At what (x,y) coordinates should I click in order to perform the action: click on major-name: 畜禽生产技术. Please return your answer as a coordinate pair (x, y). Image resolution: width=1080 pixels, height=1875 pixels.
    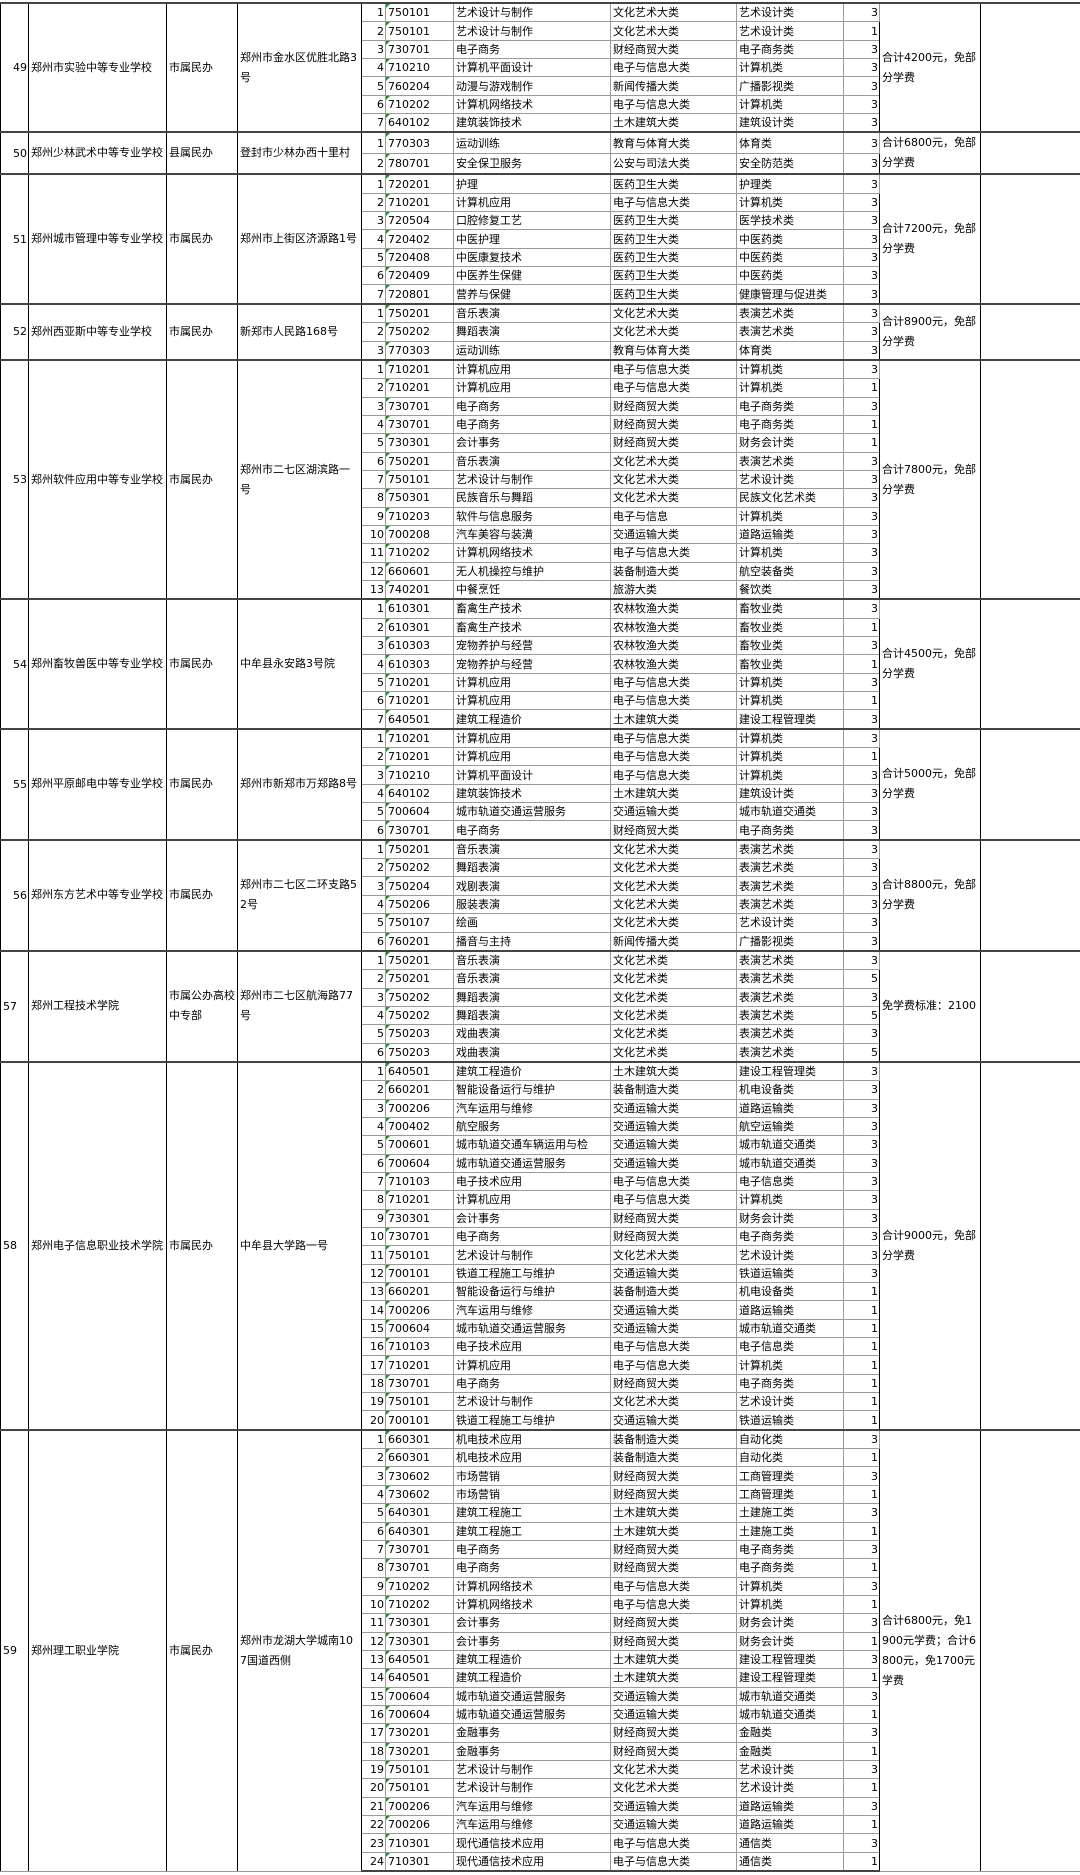
    Looking at the image, I should click on (532, 608).